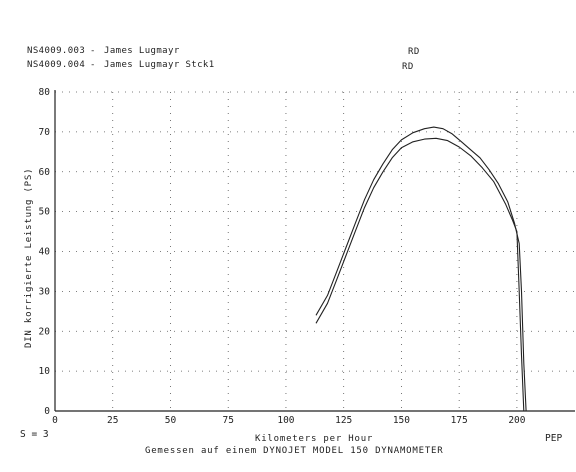 The width and height of the screenshot is (576, 472). I want to click on y-tick-labels: 0 10 20 30 40 50 60 70 80, so click(45, 252).